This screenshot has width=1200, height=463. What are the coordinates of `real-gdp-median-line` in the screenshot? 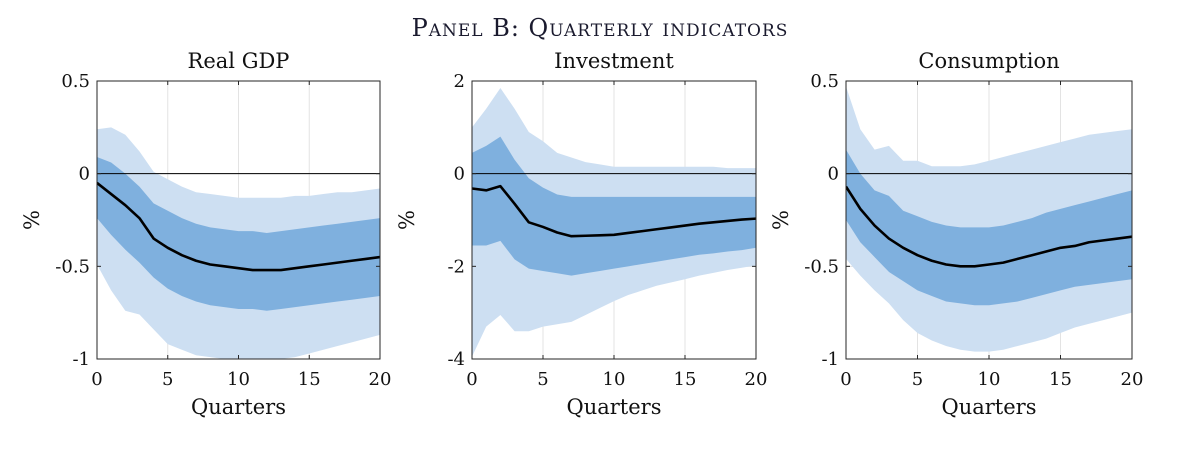 It's located at (238, 226).